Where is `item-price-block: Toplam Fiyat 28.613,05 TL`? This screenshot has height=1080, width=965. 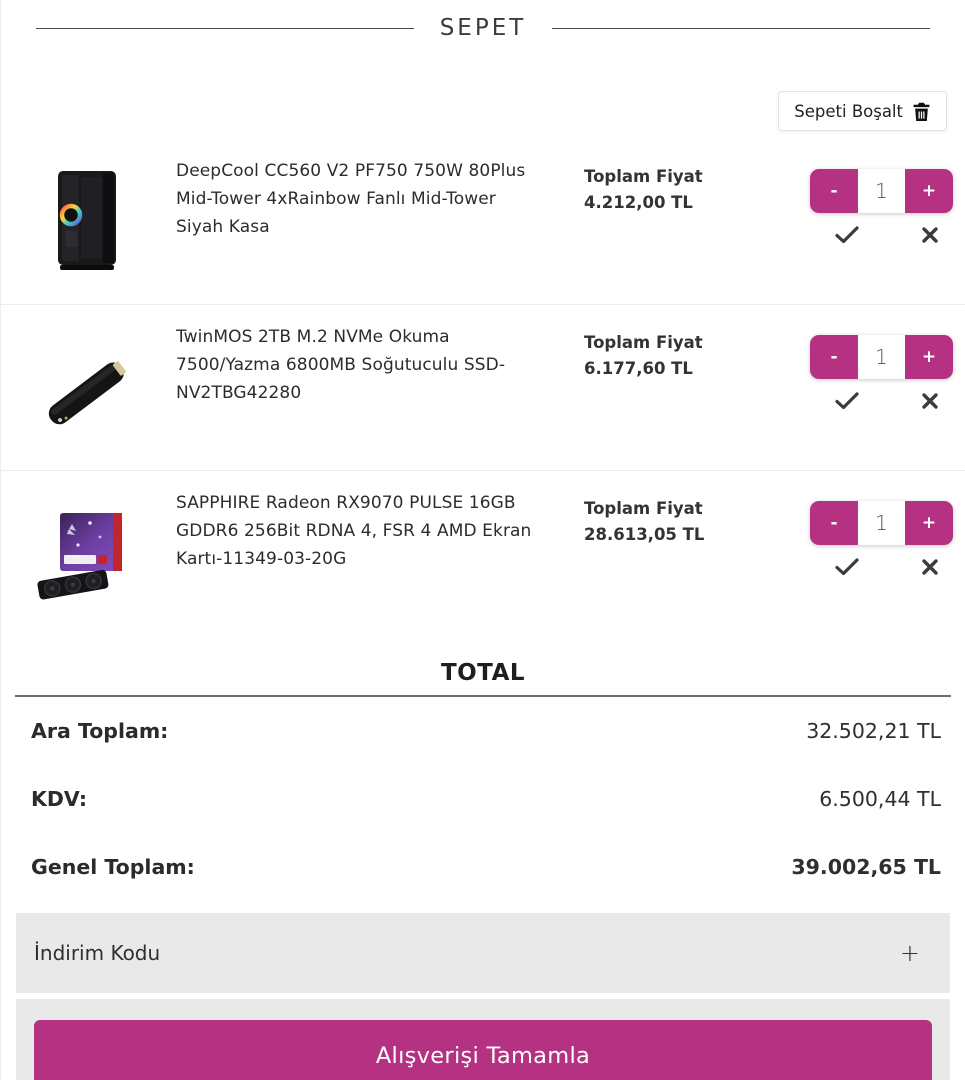
item-price-block: Toplam Fiyat 28.613,05 TL is located at coordinates (679, 514).